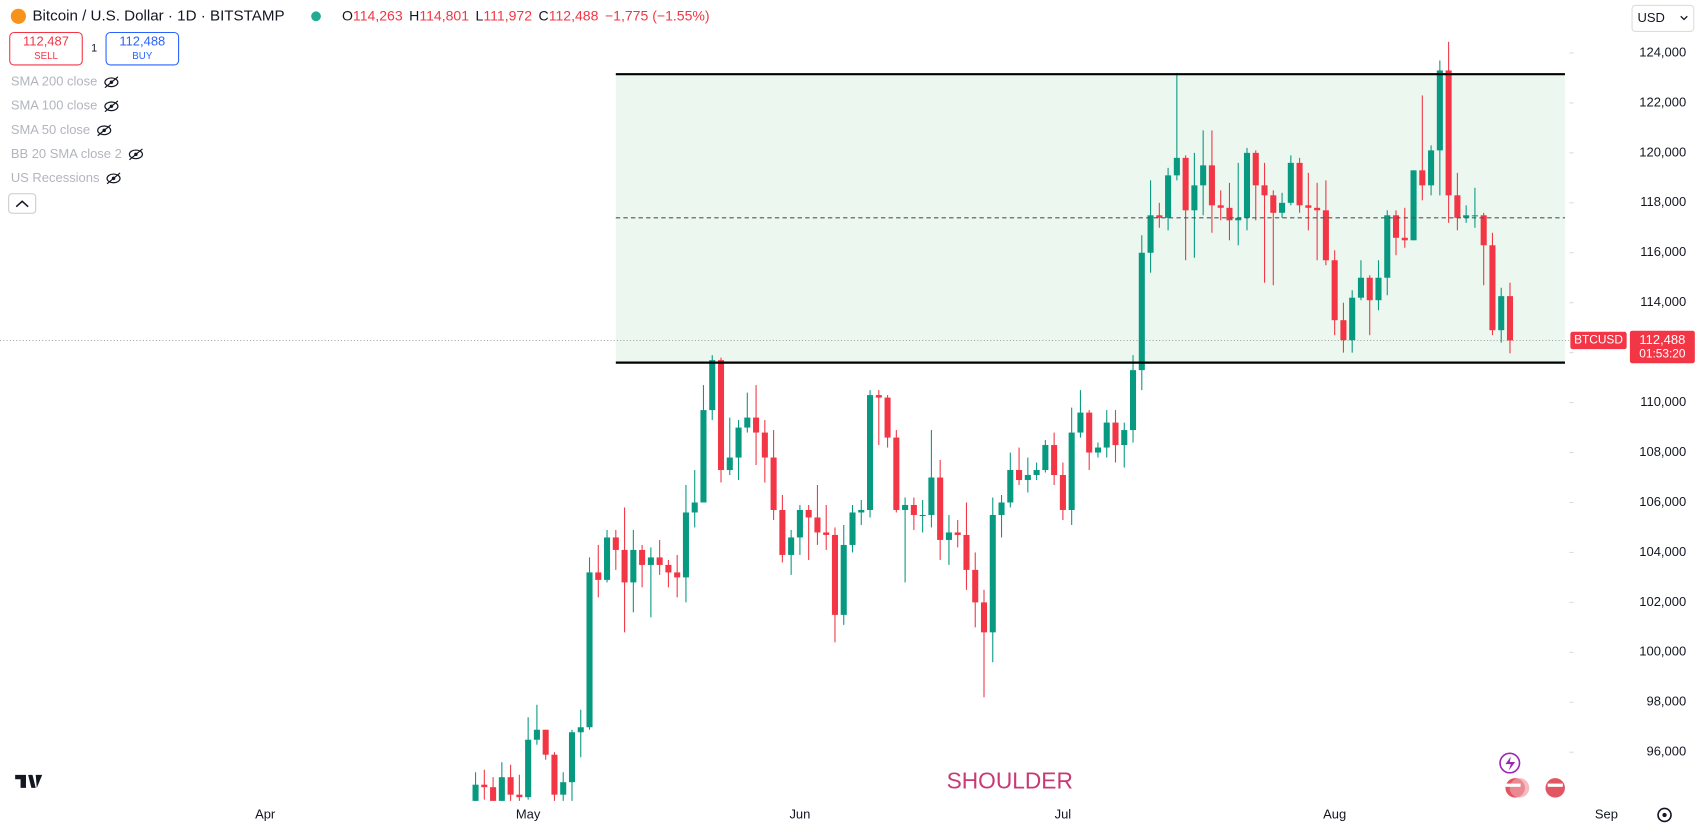 The width and height of the screenshot is (1697, 828). I want to click on buy-label: BUY, so click(142, 56).